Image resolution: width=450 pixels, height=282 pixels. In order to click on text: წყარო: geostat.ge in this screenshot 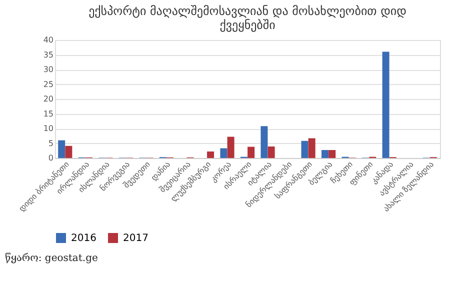, I will do `click(51, 258)`.